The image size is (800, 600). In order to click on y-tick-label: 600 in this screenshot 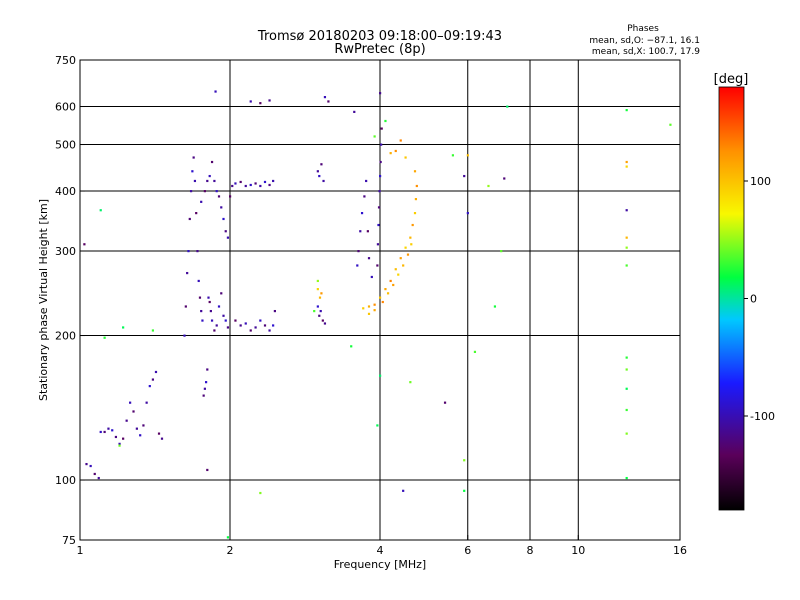, I will do `click(65, 107)`.